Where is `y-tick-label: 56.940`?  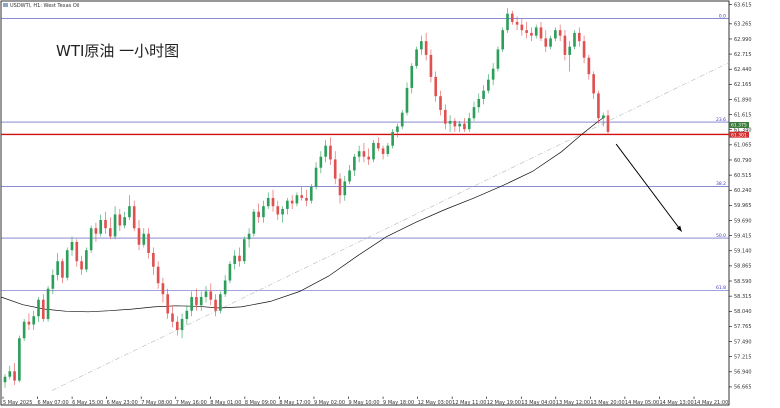 y-tick-label: 56.940 is located at coordinates (743, 373).